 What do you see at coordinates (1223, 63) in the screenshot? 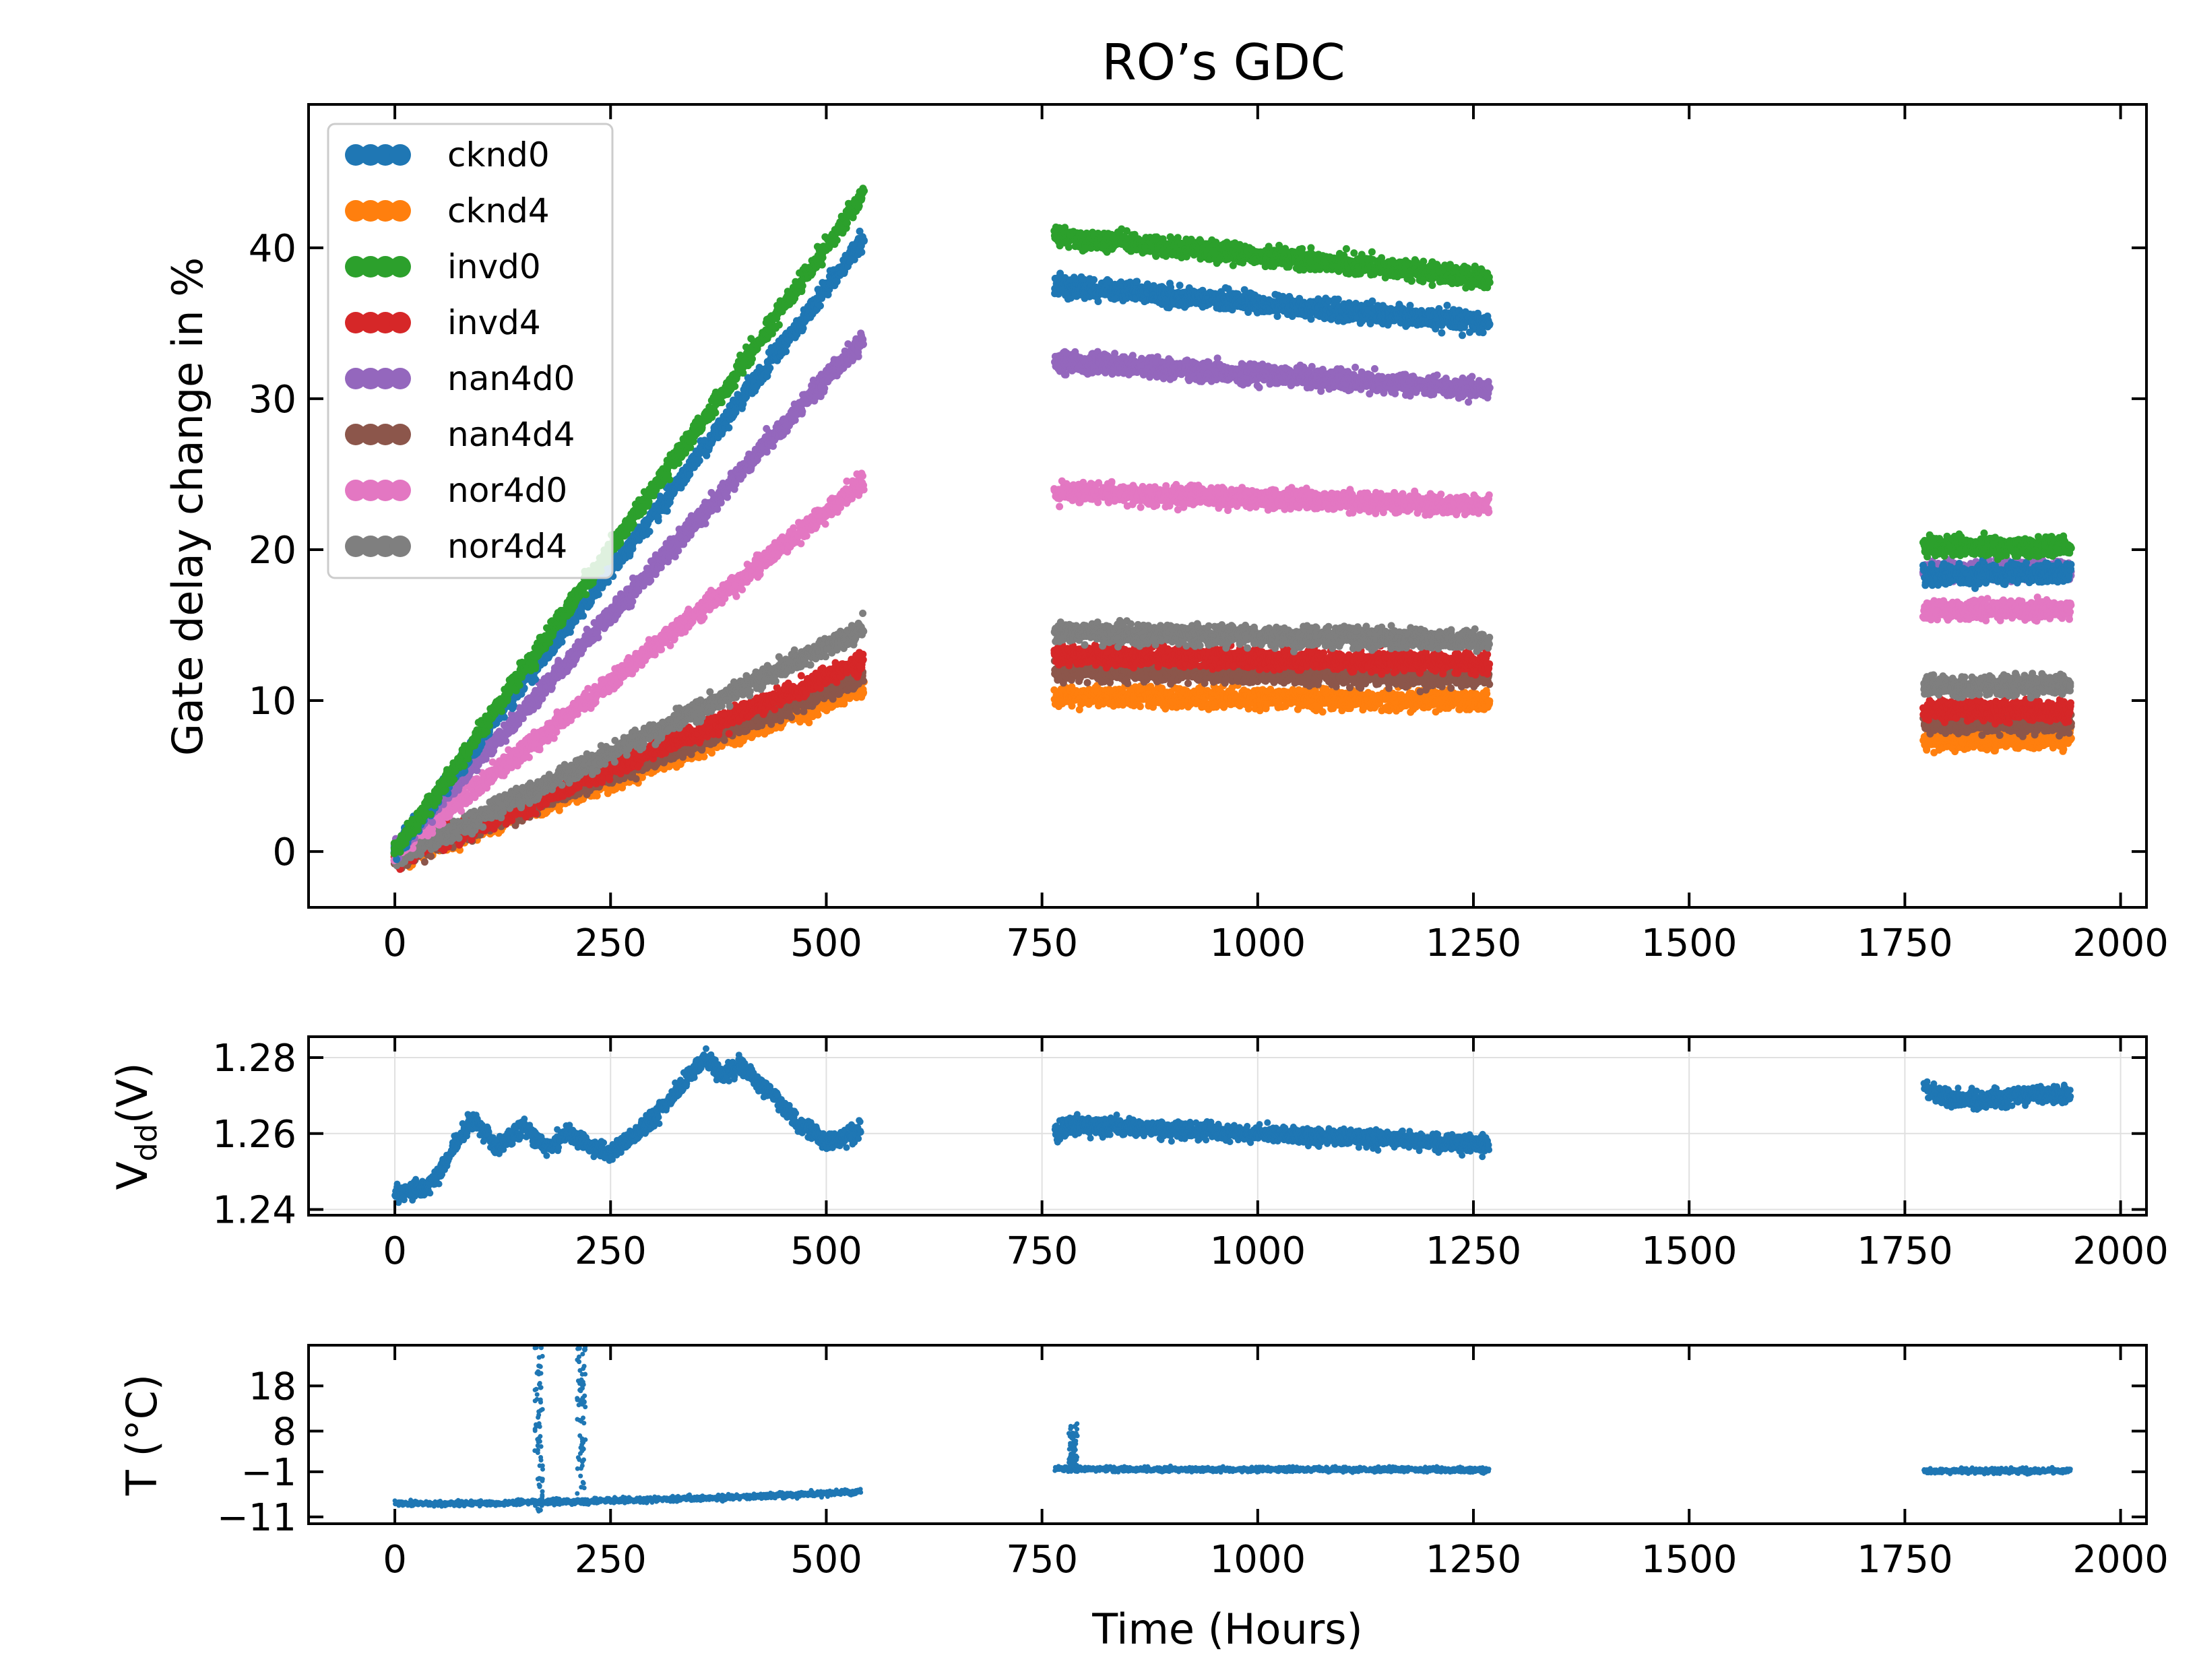
I see `chart-title: RO’s GDC` at bounding box center [1223, 63].